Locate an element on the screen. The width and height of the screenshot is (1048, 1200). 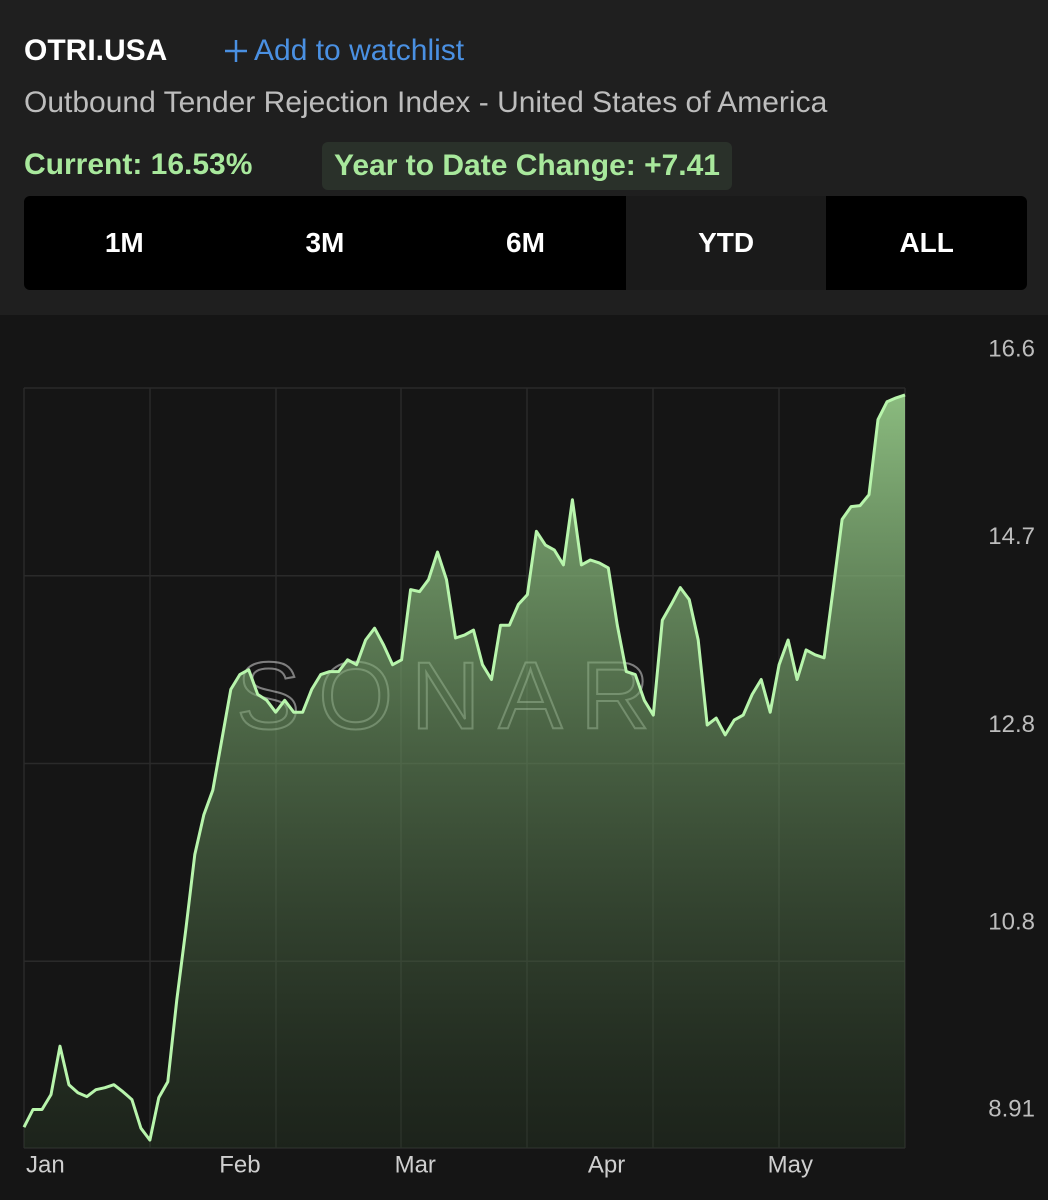
watchlist-button: Add to watchlist is located at coordinates (343, 51).